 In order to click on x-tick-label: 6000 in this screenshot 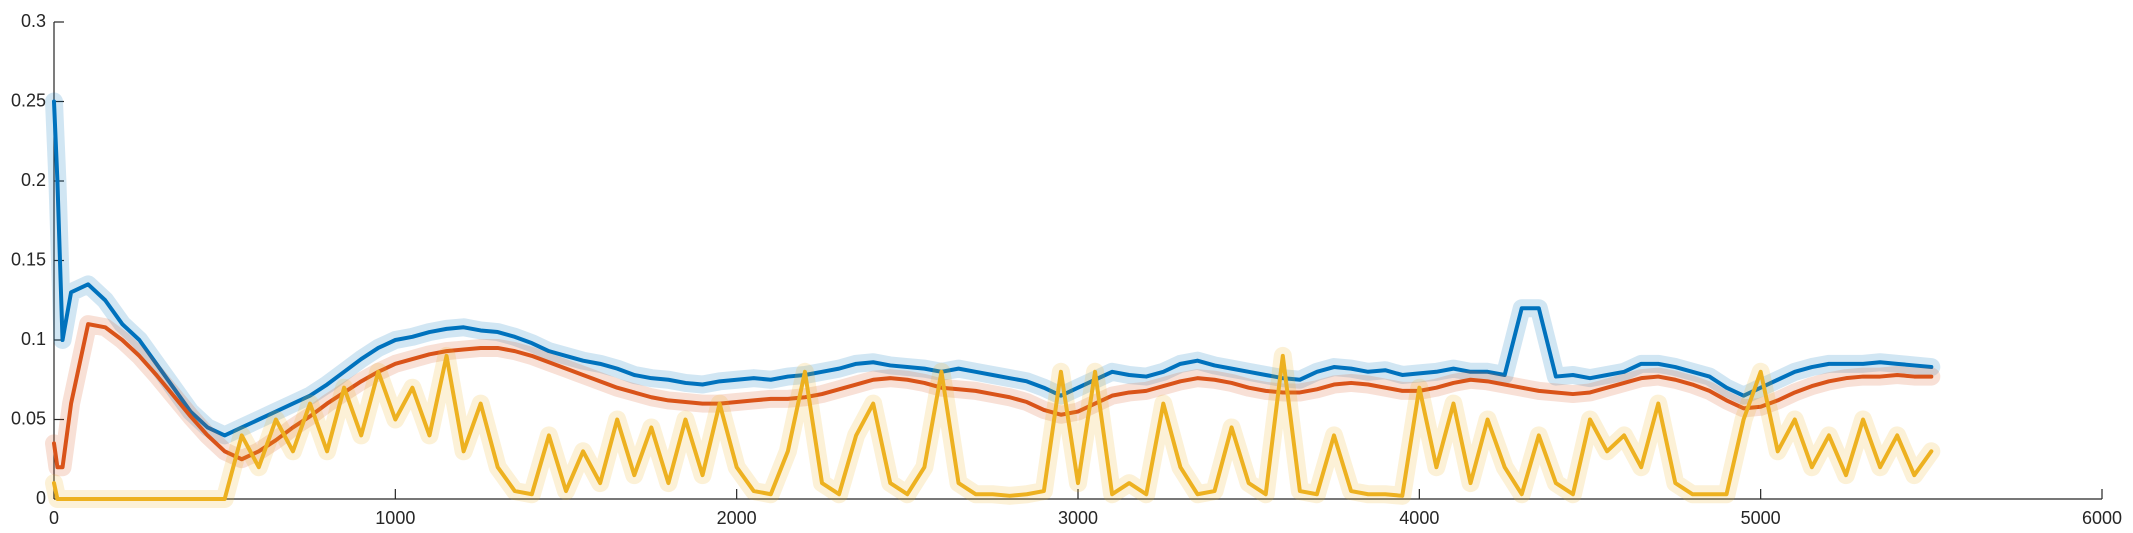, I will do `click(2102, 518)`.